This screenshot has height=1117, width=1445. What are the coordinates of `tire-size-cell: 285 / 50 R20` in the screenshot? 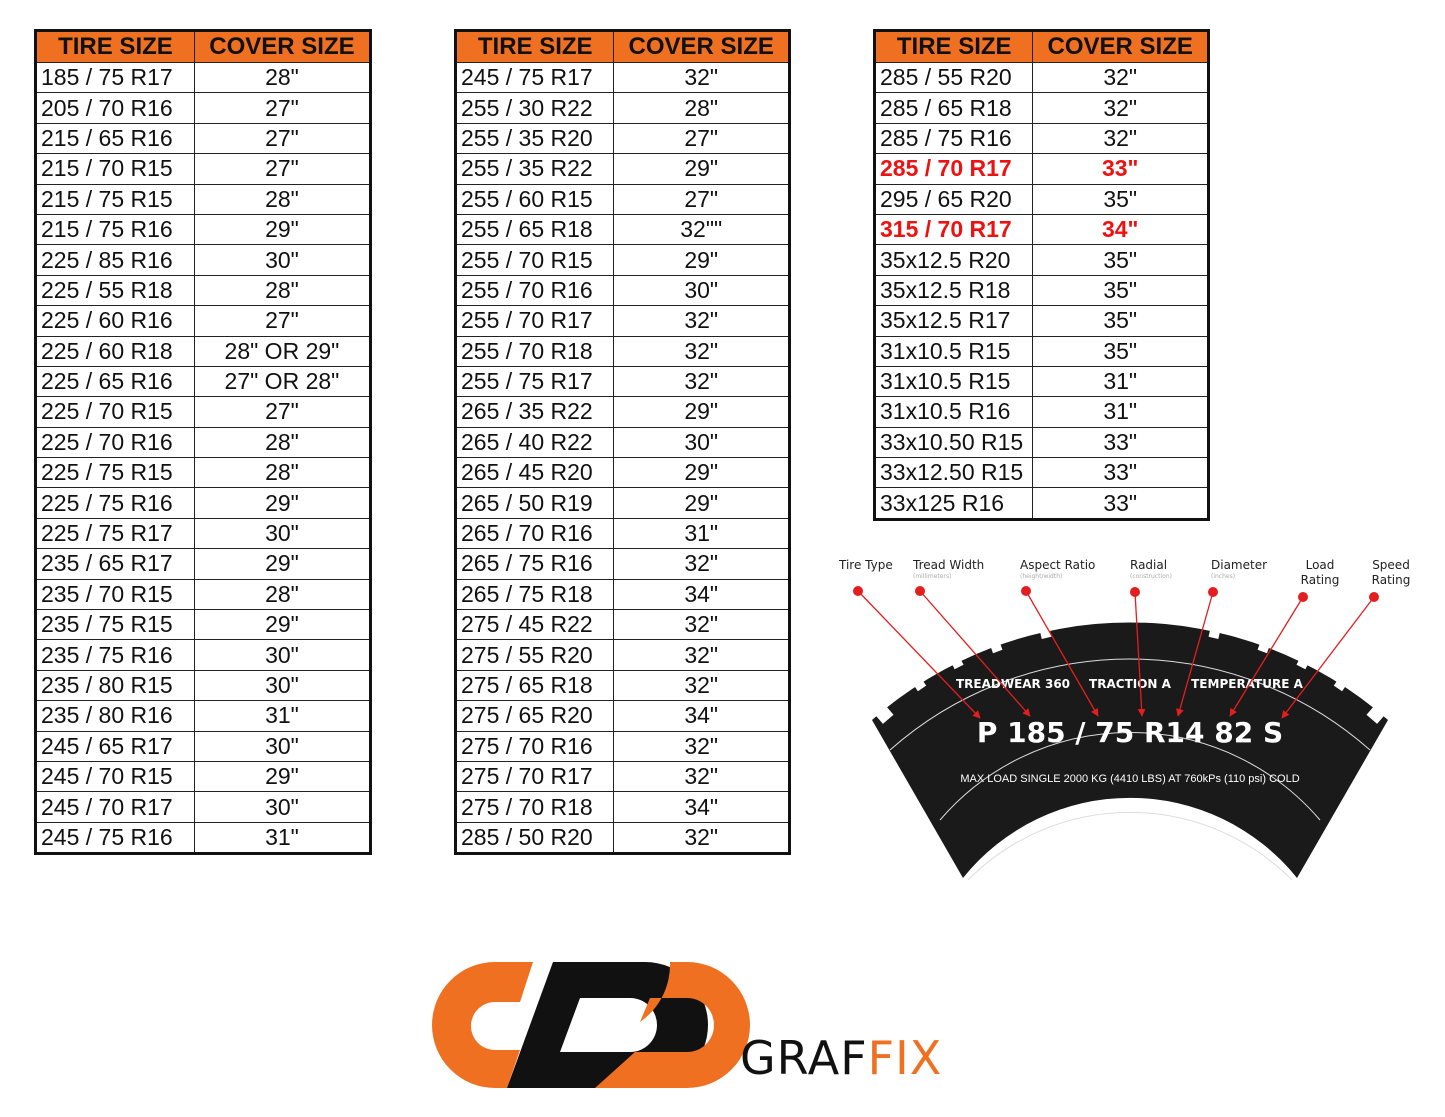 It's located at (534, 838).